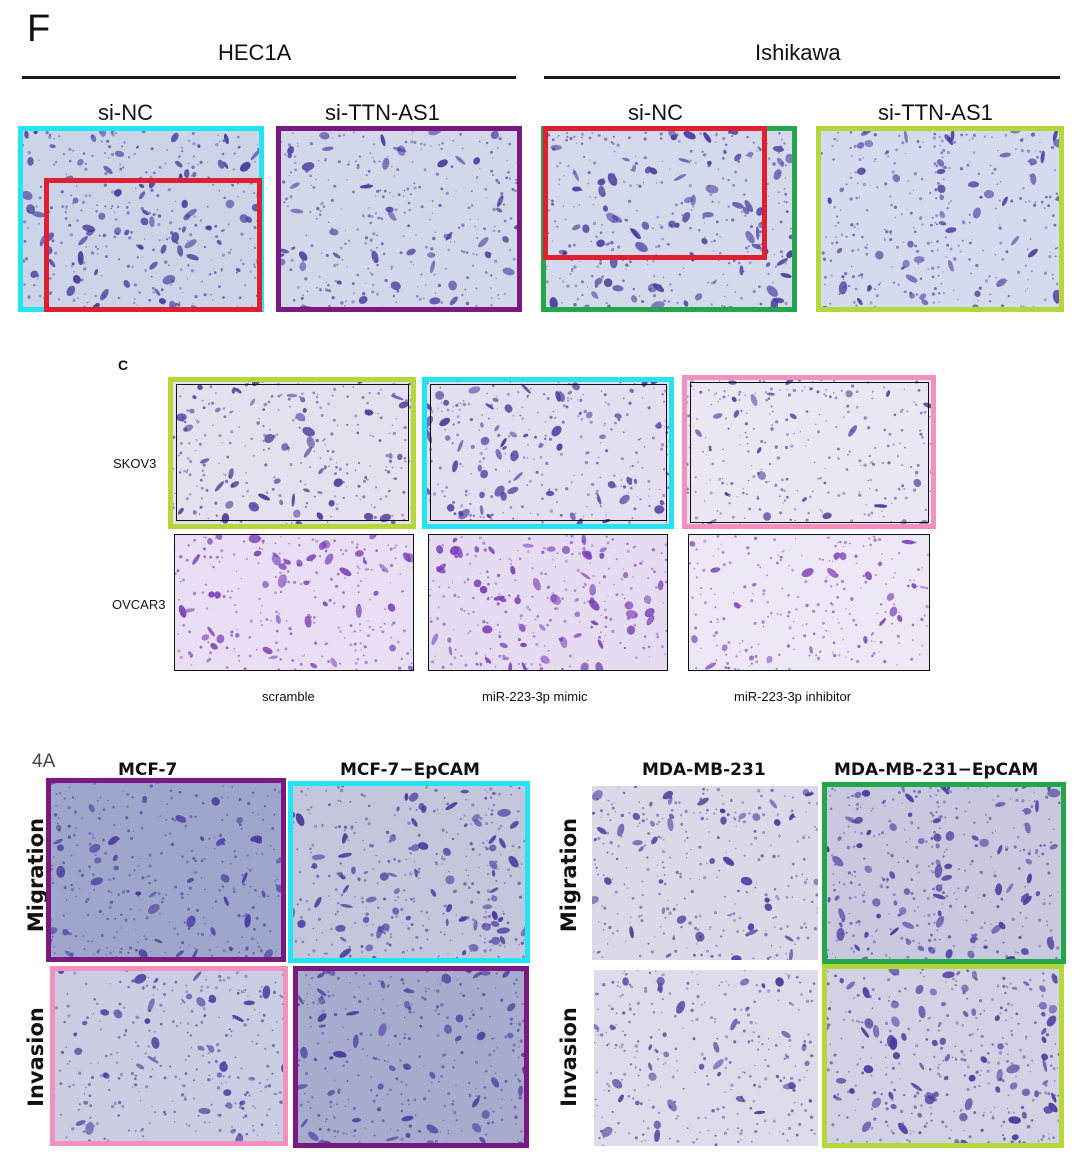 The width and height of the screenshot is (1080, 1166). Describe the element at coordinates (793, 696) in the screenshot. I see `panel-c-col-label: miR-223-3p inhibitor` at that location.